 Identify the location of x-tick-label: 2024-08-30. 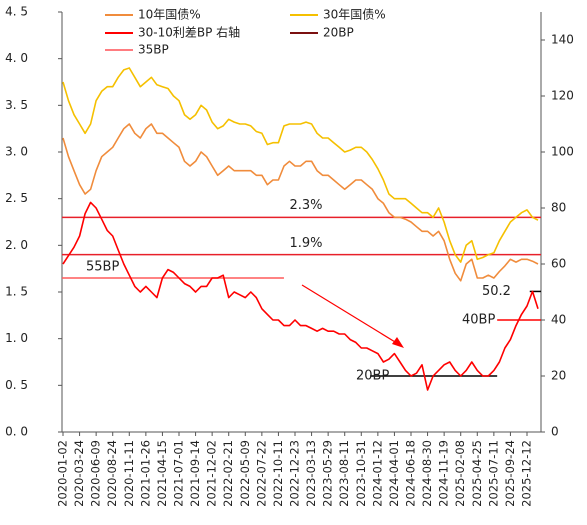
(427, 473).